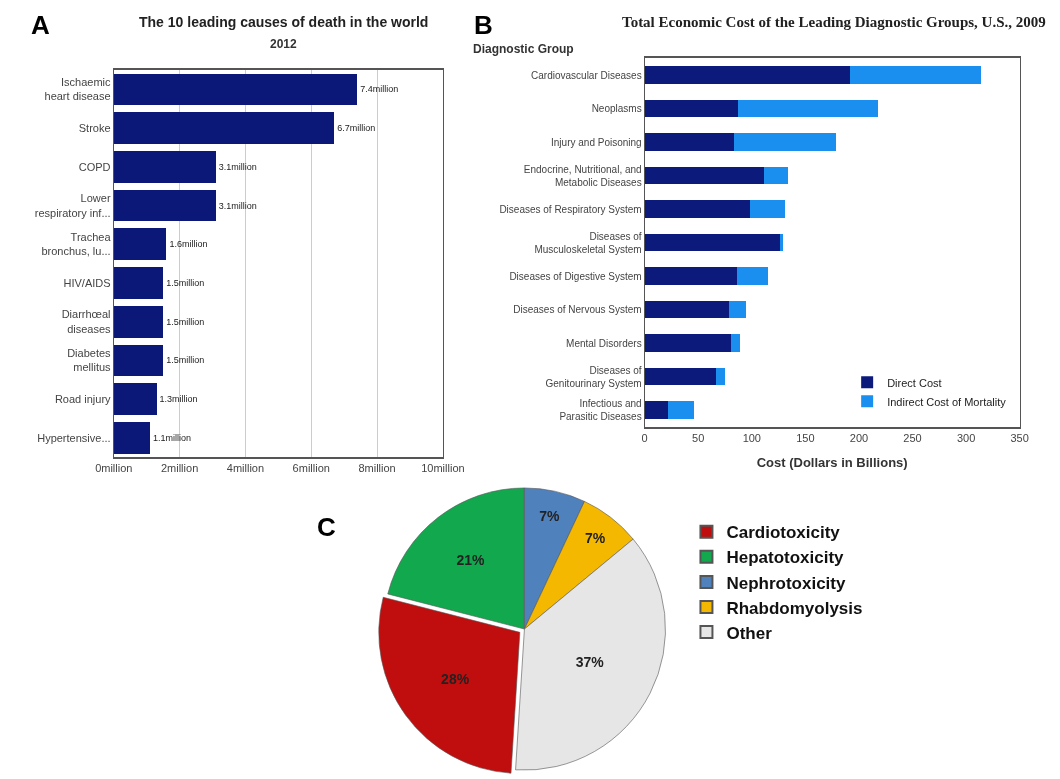 The width and height of the screenshot is (1060, 779). I want to click on y-tick-label: Infectious and Parasitic Diseases, so click(600, 410).